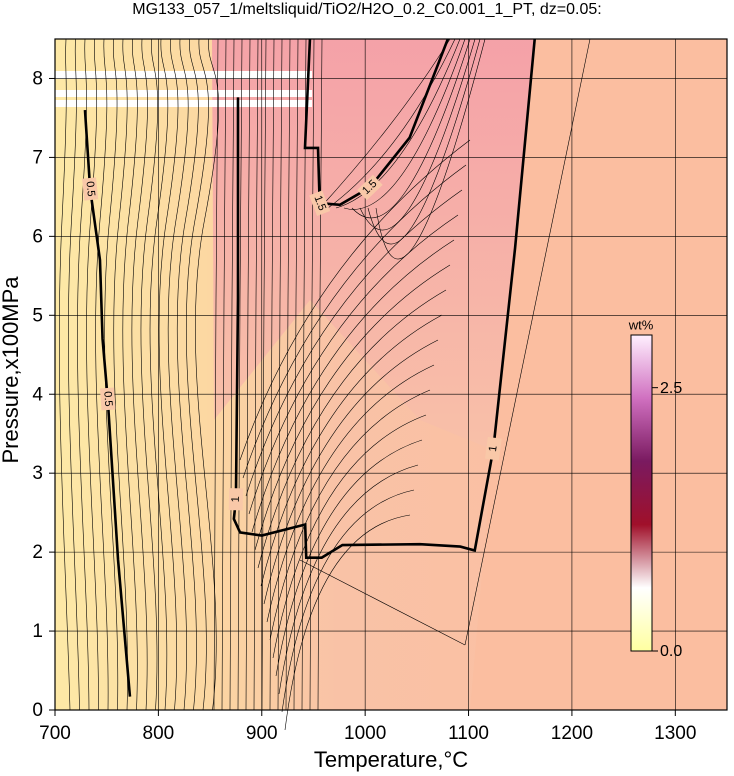 Image resolution: width=734 pixels, height=776 pixels. Describe the element at coordinates (675, 733) in the screenshot. I see `x-tick-label: 1300` at that location.